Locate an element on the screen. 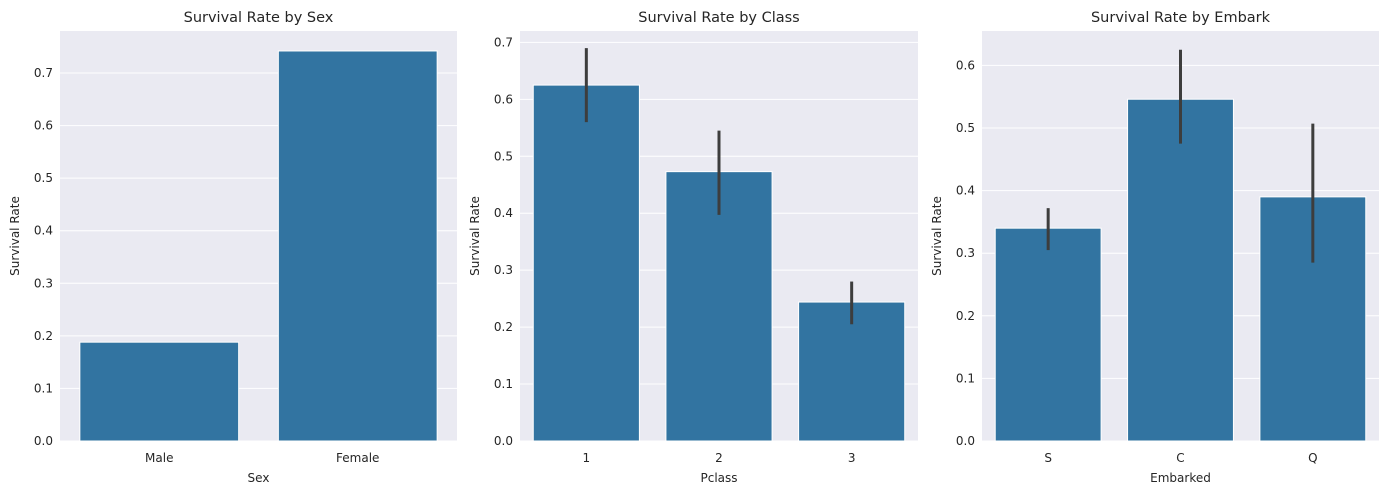 This screenshot has width=1389, height=494. bar-s is located at coordinates (1048, 334).